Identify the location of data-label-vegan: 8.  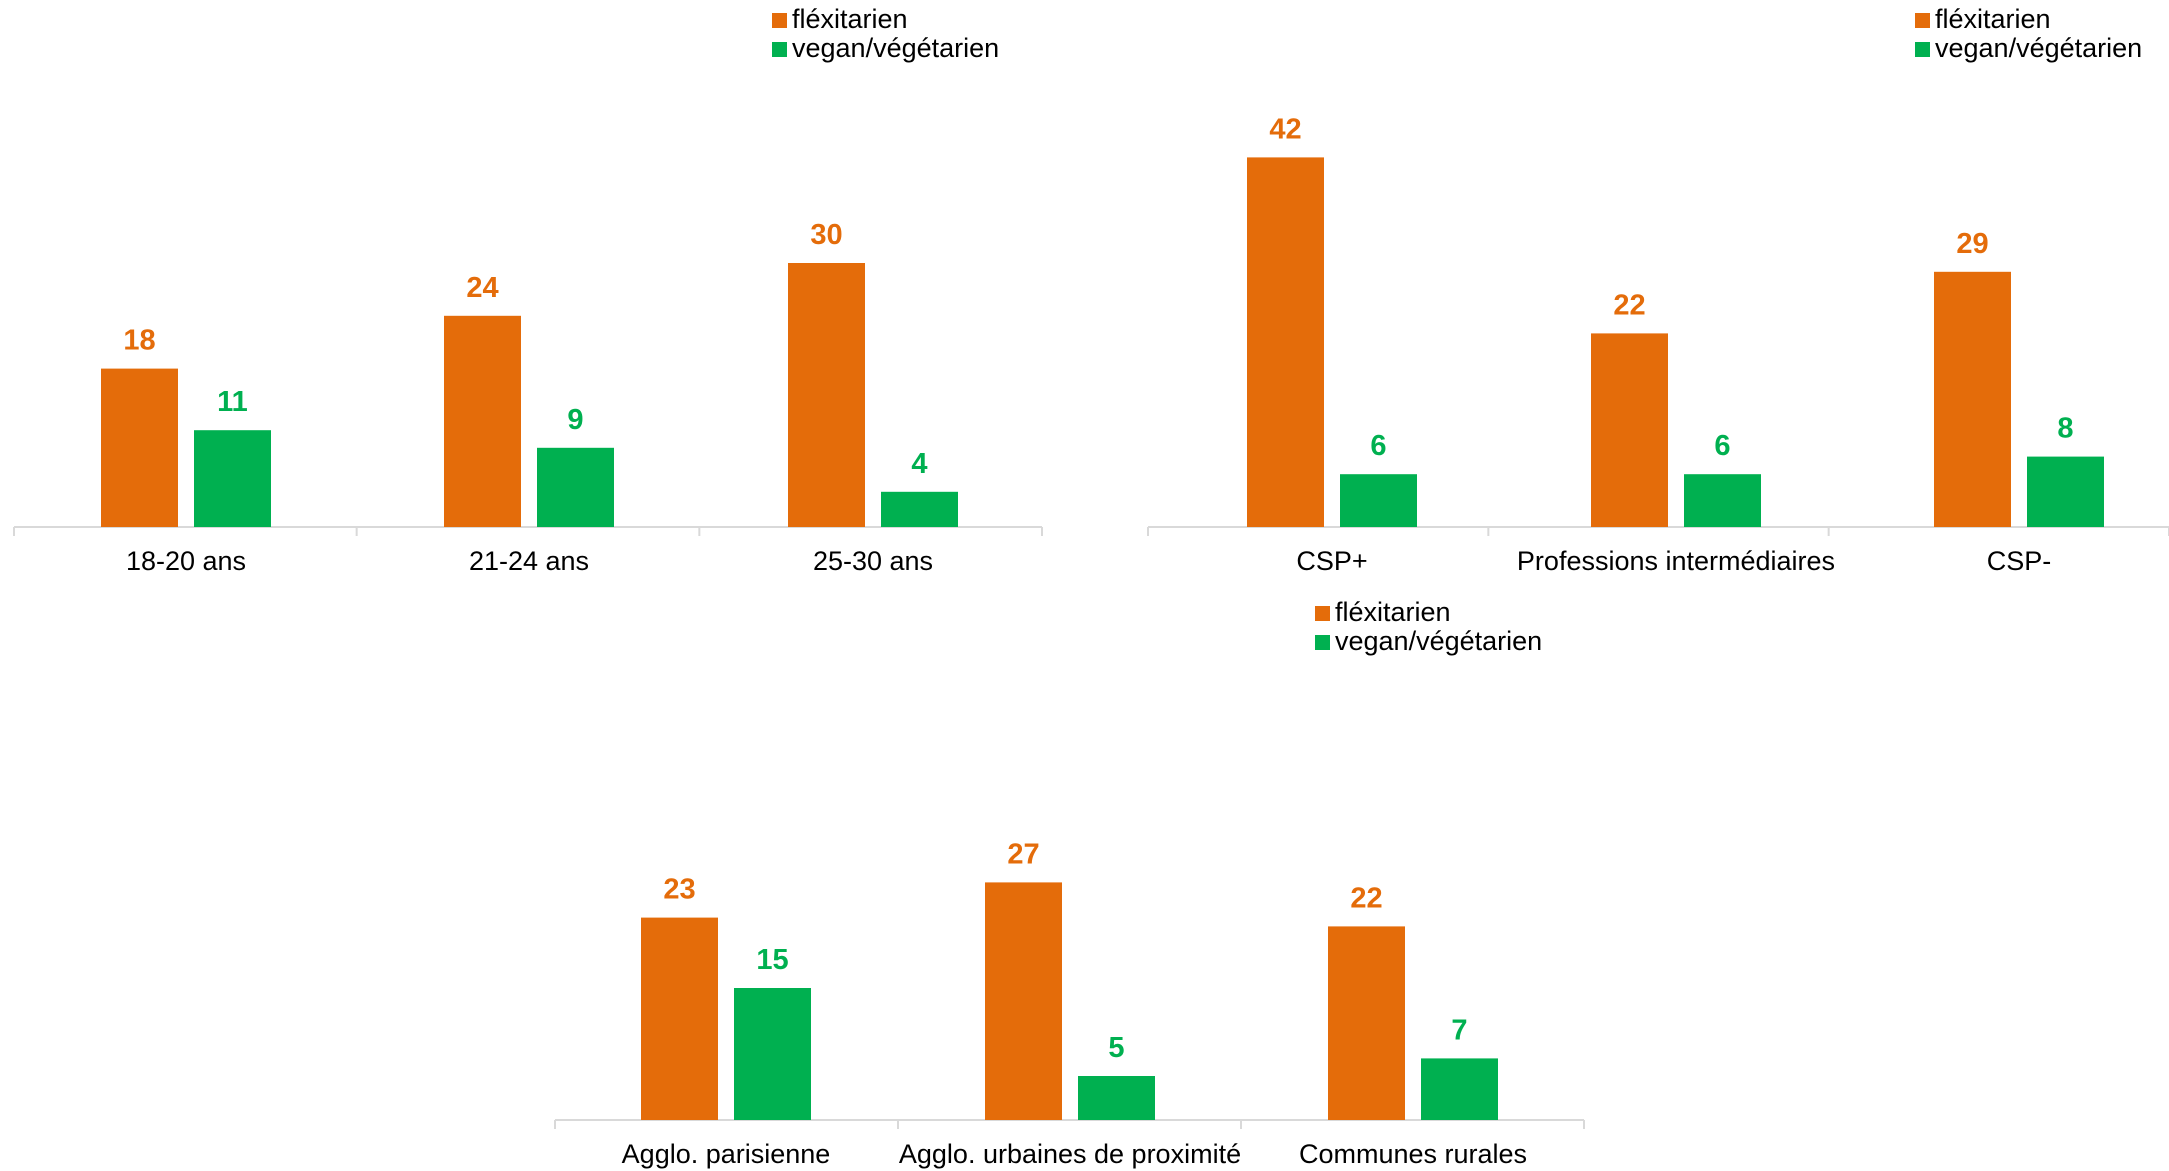
(2065, 429).